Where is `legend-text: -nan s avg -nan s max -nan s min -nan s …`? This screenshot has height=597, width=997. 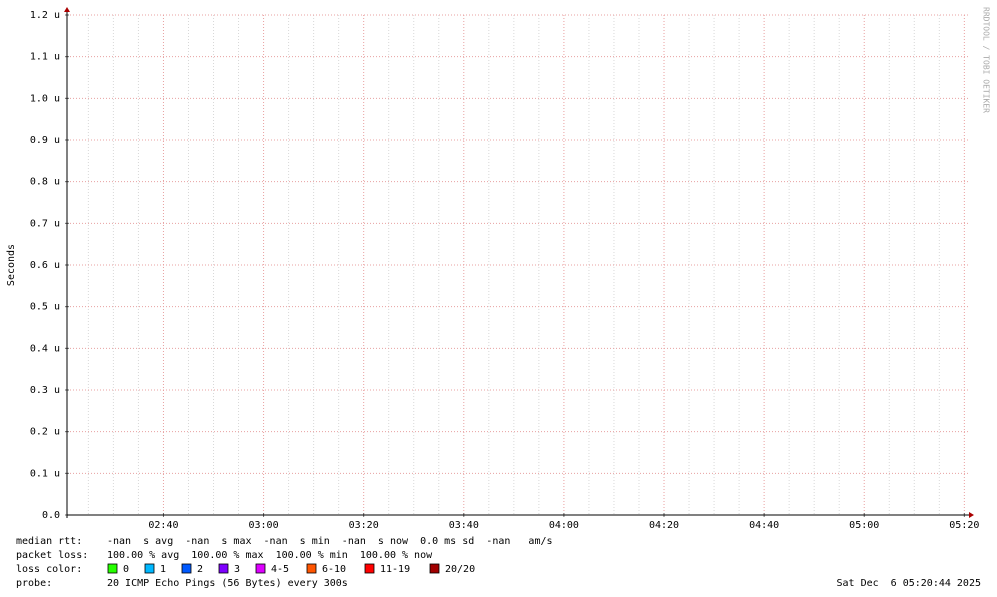
legend-text: -nan s avg -nan s max -nan s min -nan s … is located at coordinates (330, 541).